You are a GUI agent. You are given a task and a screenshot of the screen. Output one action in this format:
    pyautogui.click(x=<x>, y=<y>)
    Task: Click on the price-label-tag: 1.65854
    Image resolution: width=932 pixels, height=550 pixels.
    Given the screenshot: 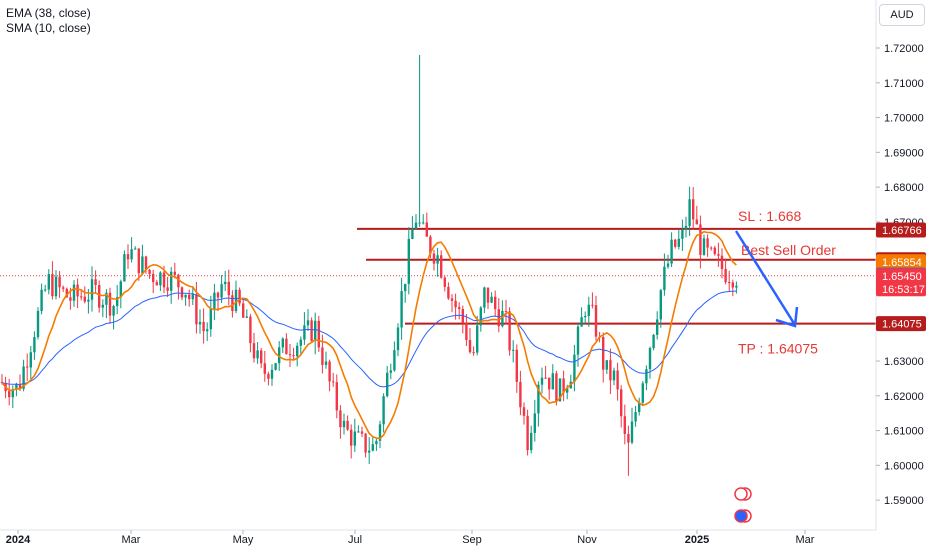 What is the action you would take?
    pyautogui.click(x=901, y=262)
    